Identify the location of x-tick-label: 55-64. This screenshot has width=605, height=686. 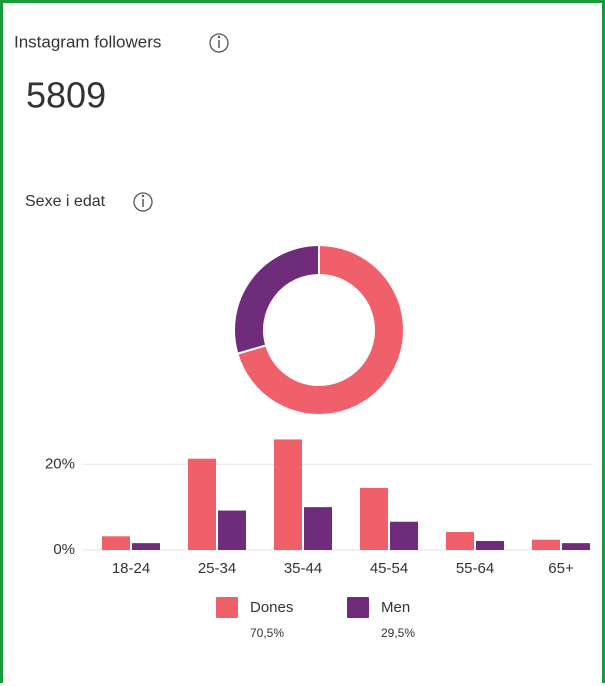
(475, 568).